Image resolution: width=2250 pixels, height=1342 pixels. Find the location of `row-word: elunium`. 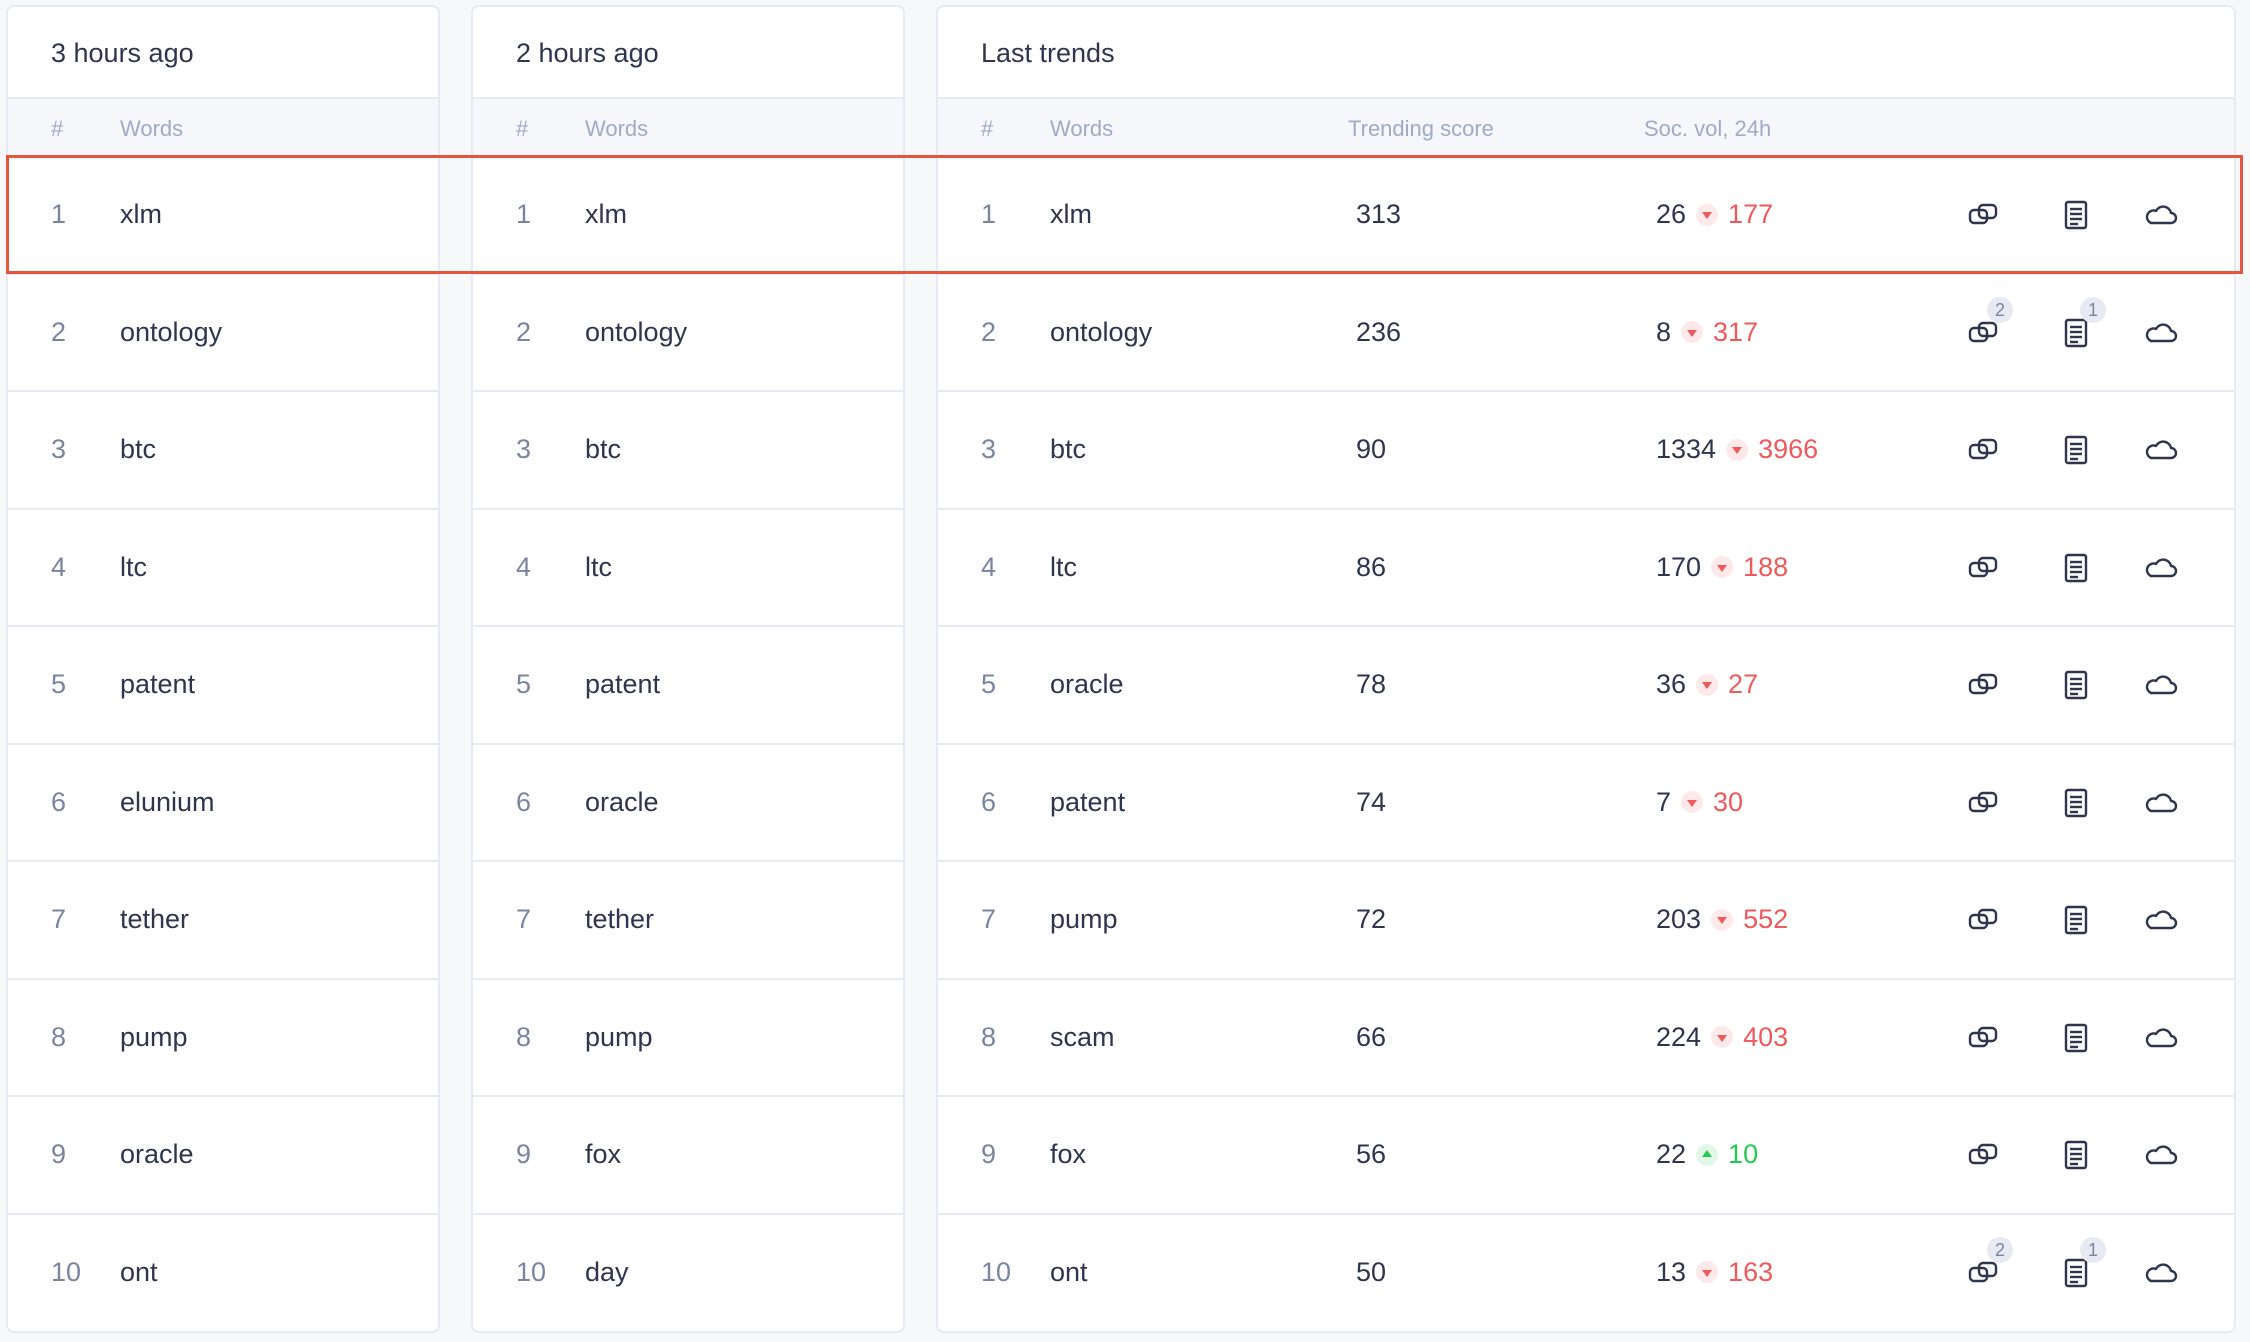

row-word: elunium is located at coordinates (167, 801).